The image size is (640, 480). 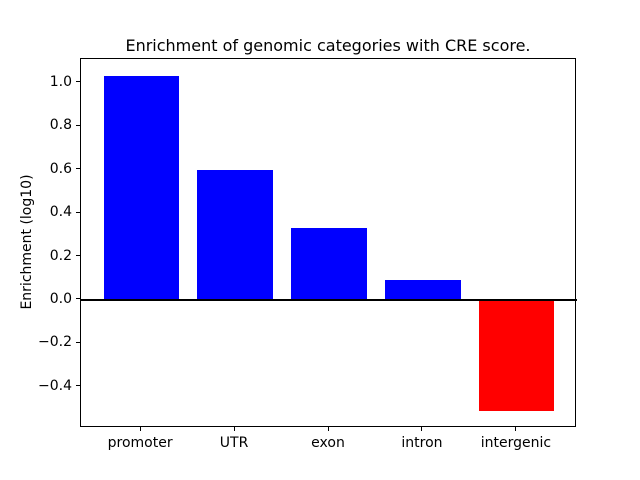 I want to click on y-tick-label: −0.4, so click(x=55, y=385).